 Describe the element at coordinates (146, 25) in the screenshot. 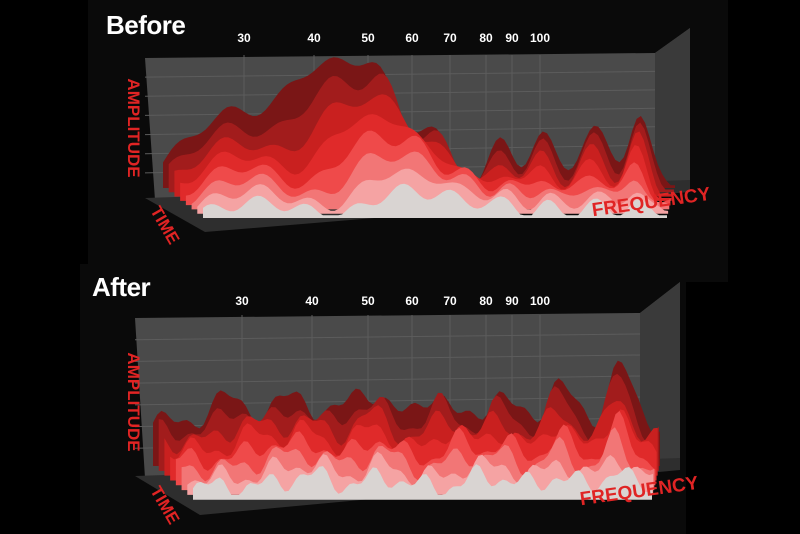

I see `before-title: Before` at that location.